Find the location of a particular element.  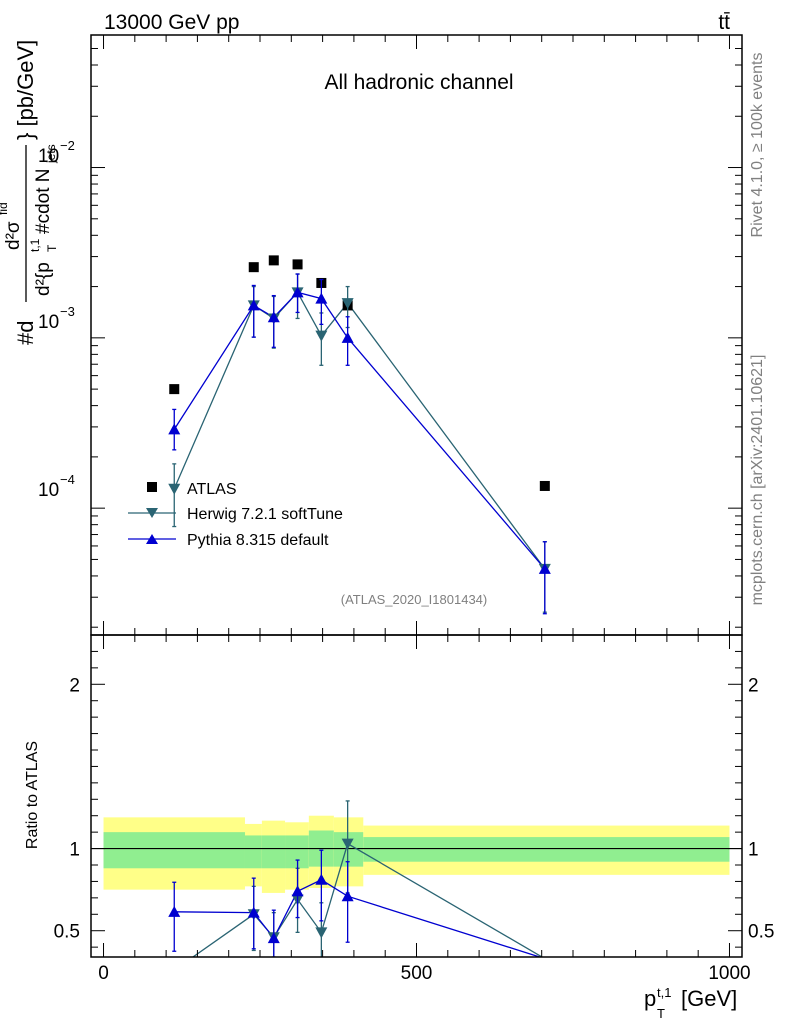

legend-herwig-marker is located at coordinates (152, 513).